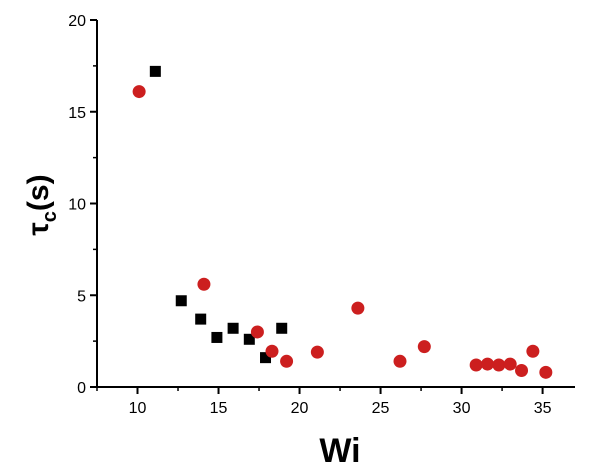 This screenshot has height=472, width=589. What do you see at coordinates (324, 402) in the screenshot?
I see `x-axis-ticks: 10 15 20 25 30 35` at bounding box center [324, 402].